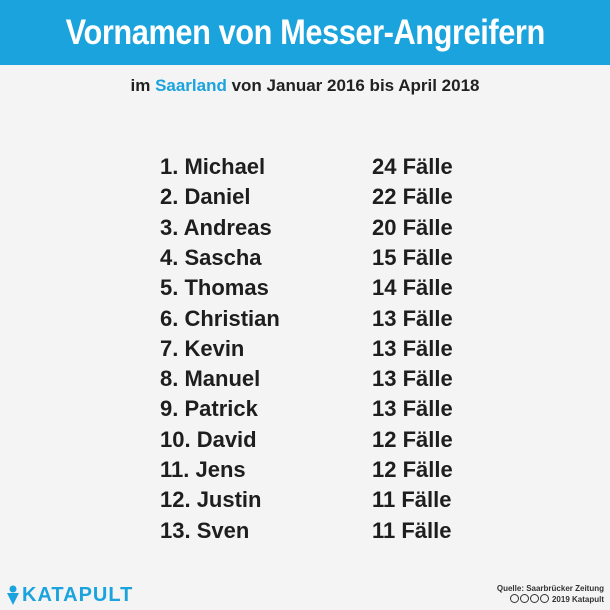 This screenshot has height=610, width=610. What do you see at coordinates (205, 197) in the screenshot?
I see `name-label: 2. Daniel` at bounding box center [205, 197].